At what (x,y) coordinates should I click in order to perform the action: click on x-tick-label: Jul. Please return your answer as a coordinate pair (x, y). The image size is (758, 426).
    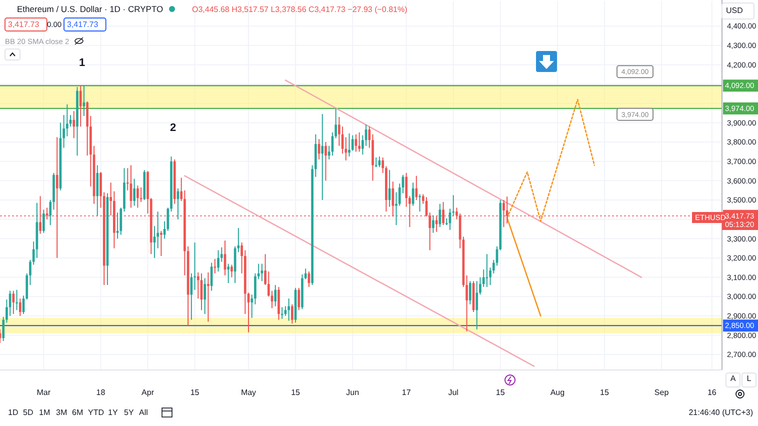
    Looking at the image, I should click on (453, 392).